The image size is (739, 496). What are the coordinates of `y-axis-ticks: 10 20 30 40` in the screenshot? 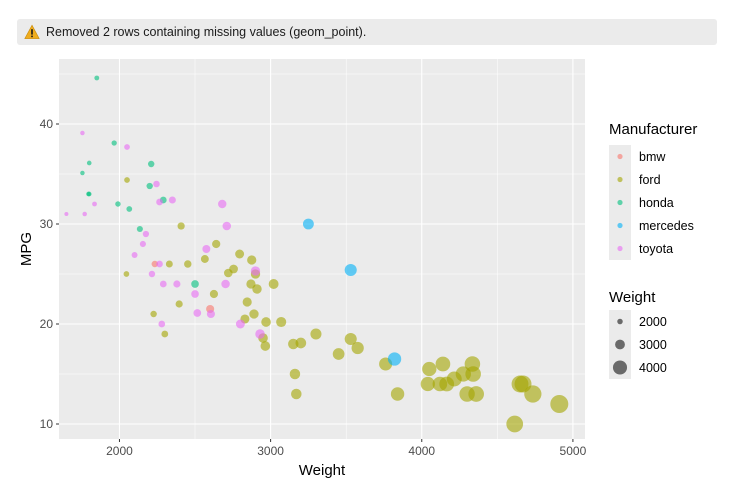 It's located at (49, 274).